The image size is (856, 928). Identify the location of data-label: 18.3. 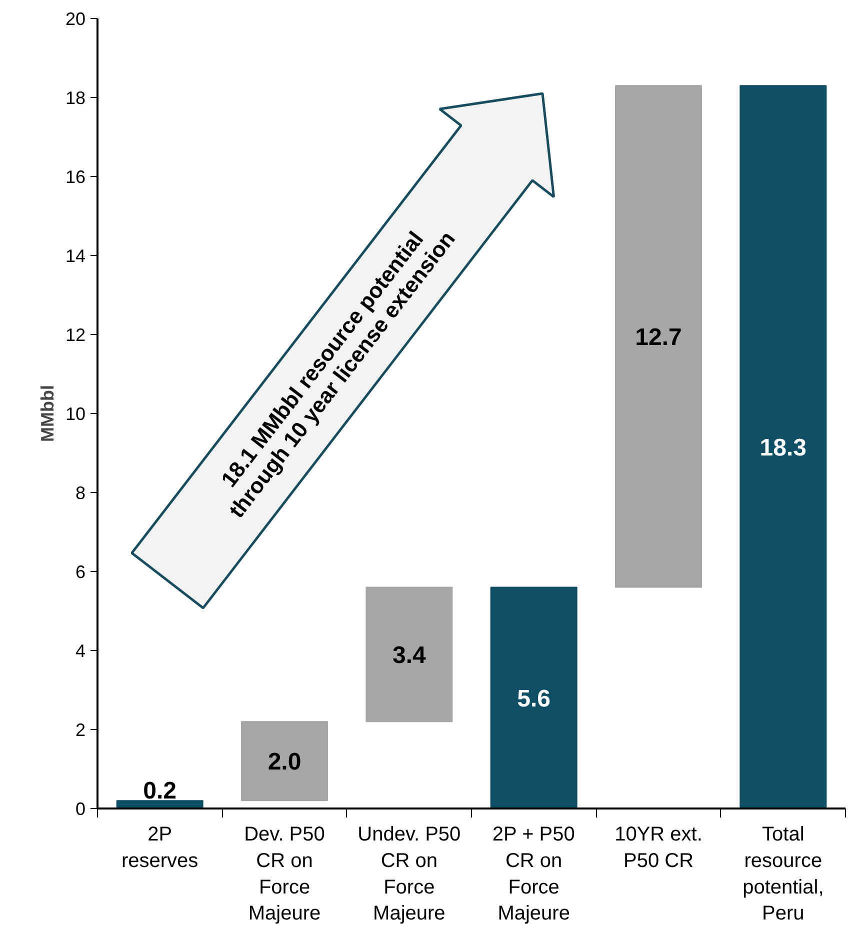
(783, 448).